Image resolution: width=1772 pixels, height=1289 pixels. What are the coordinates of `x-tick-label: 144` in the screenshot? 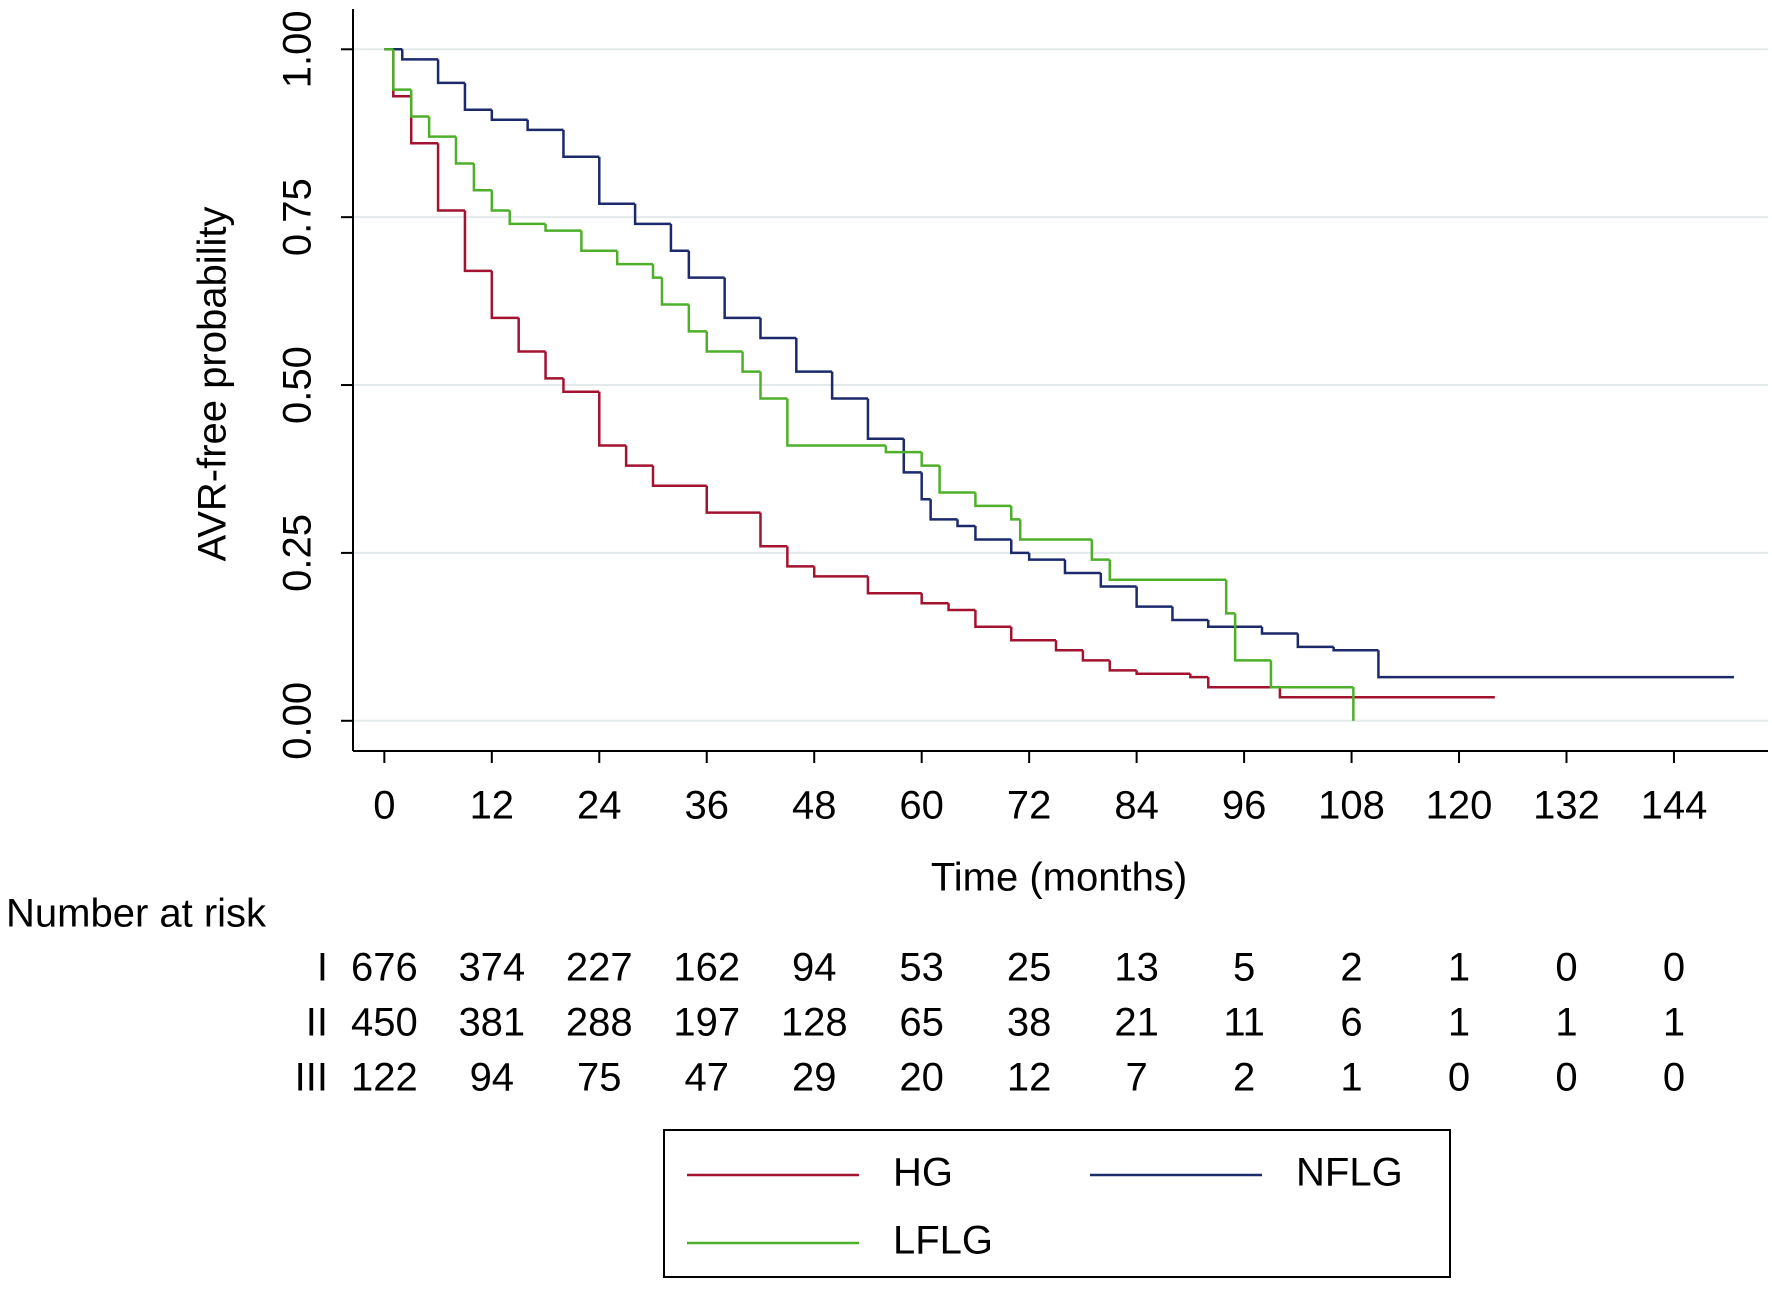 It's located at (1674, 806).